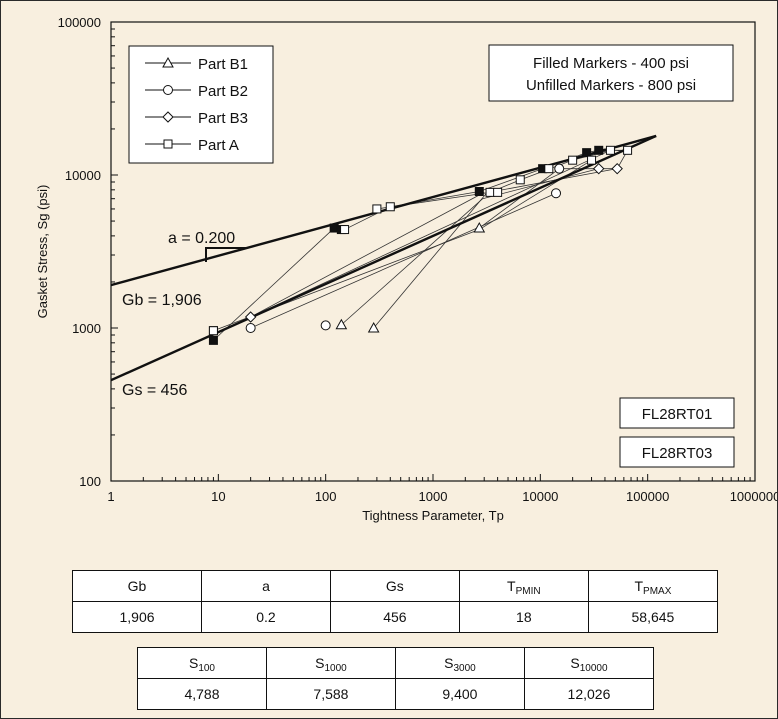 The image size is (778, 719). What do you see at coordinates (611, 73) in the screenshot?
I see `note-box` at bounding box center [611, 73].